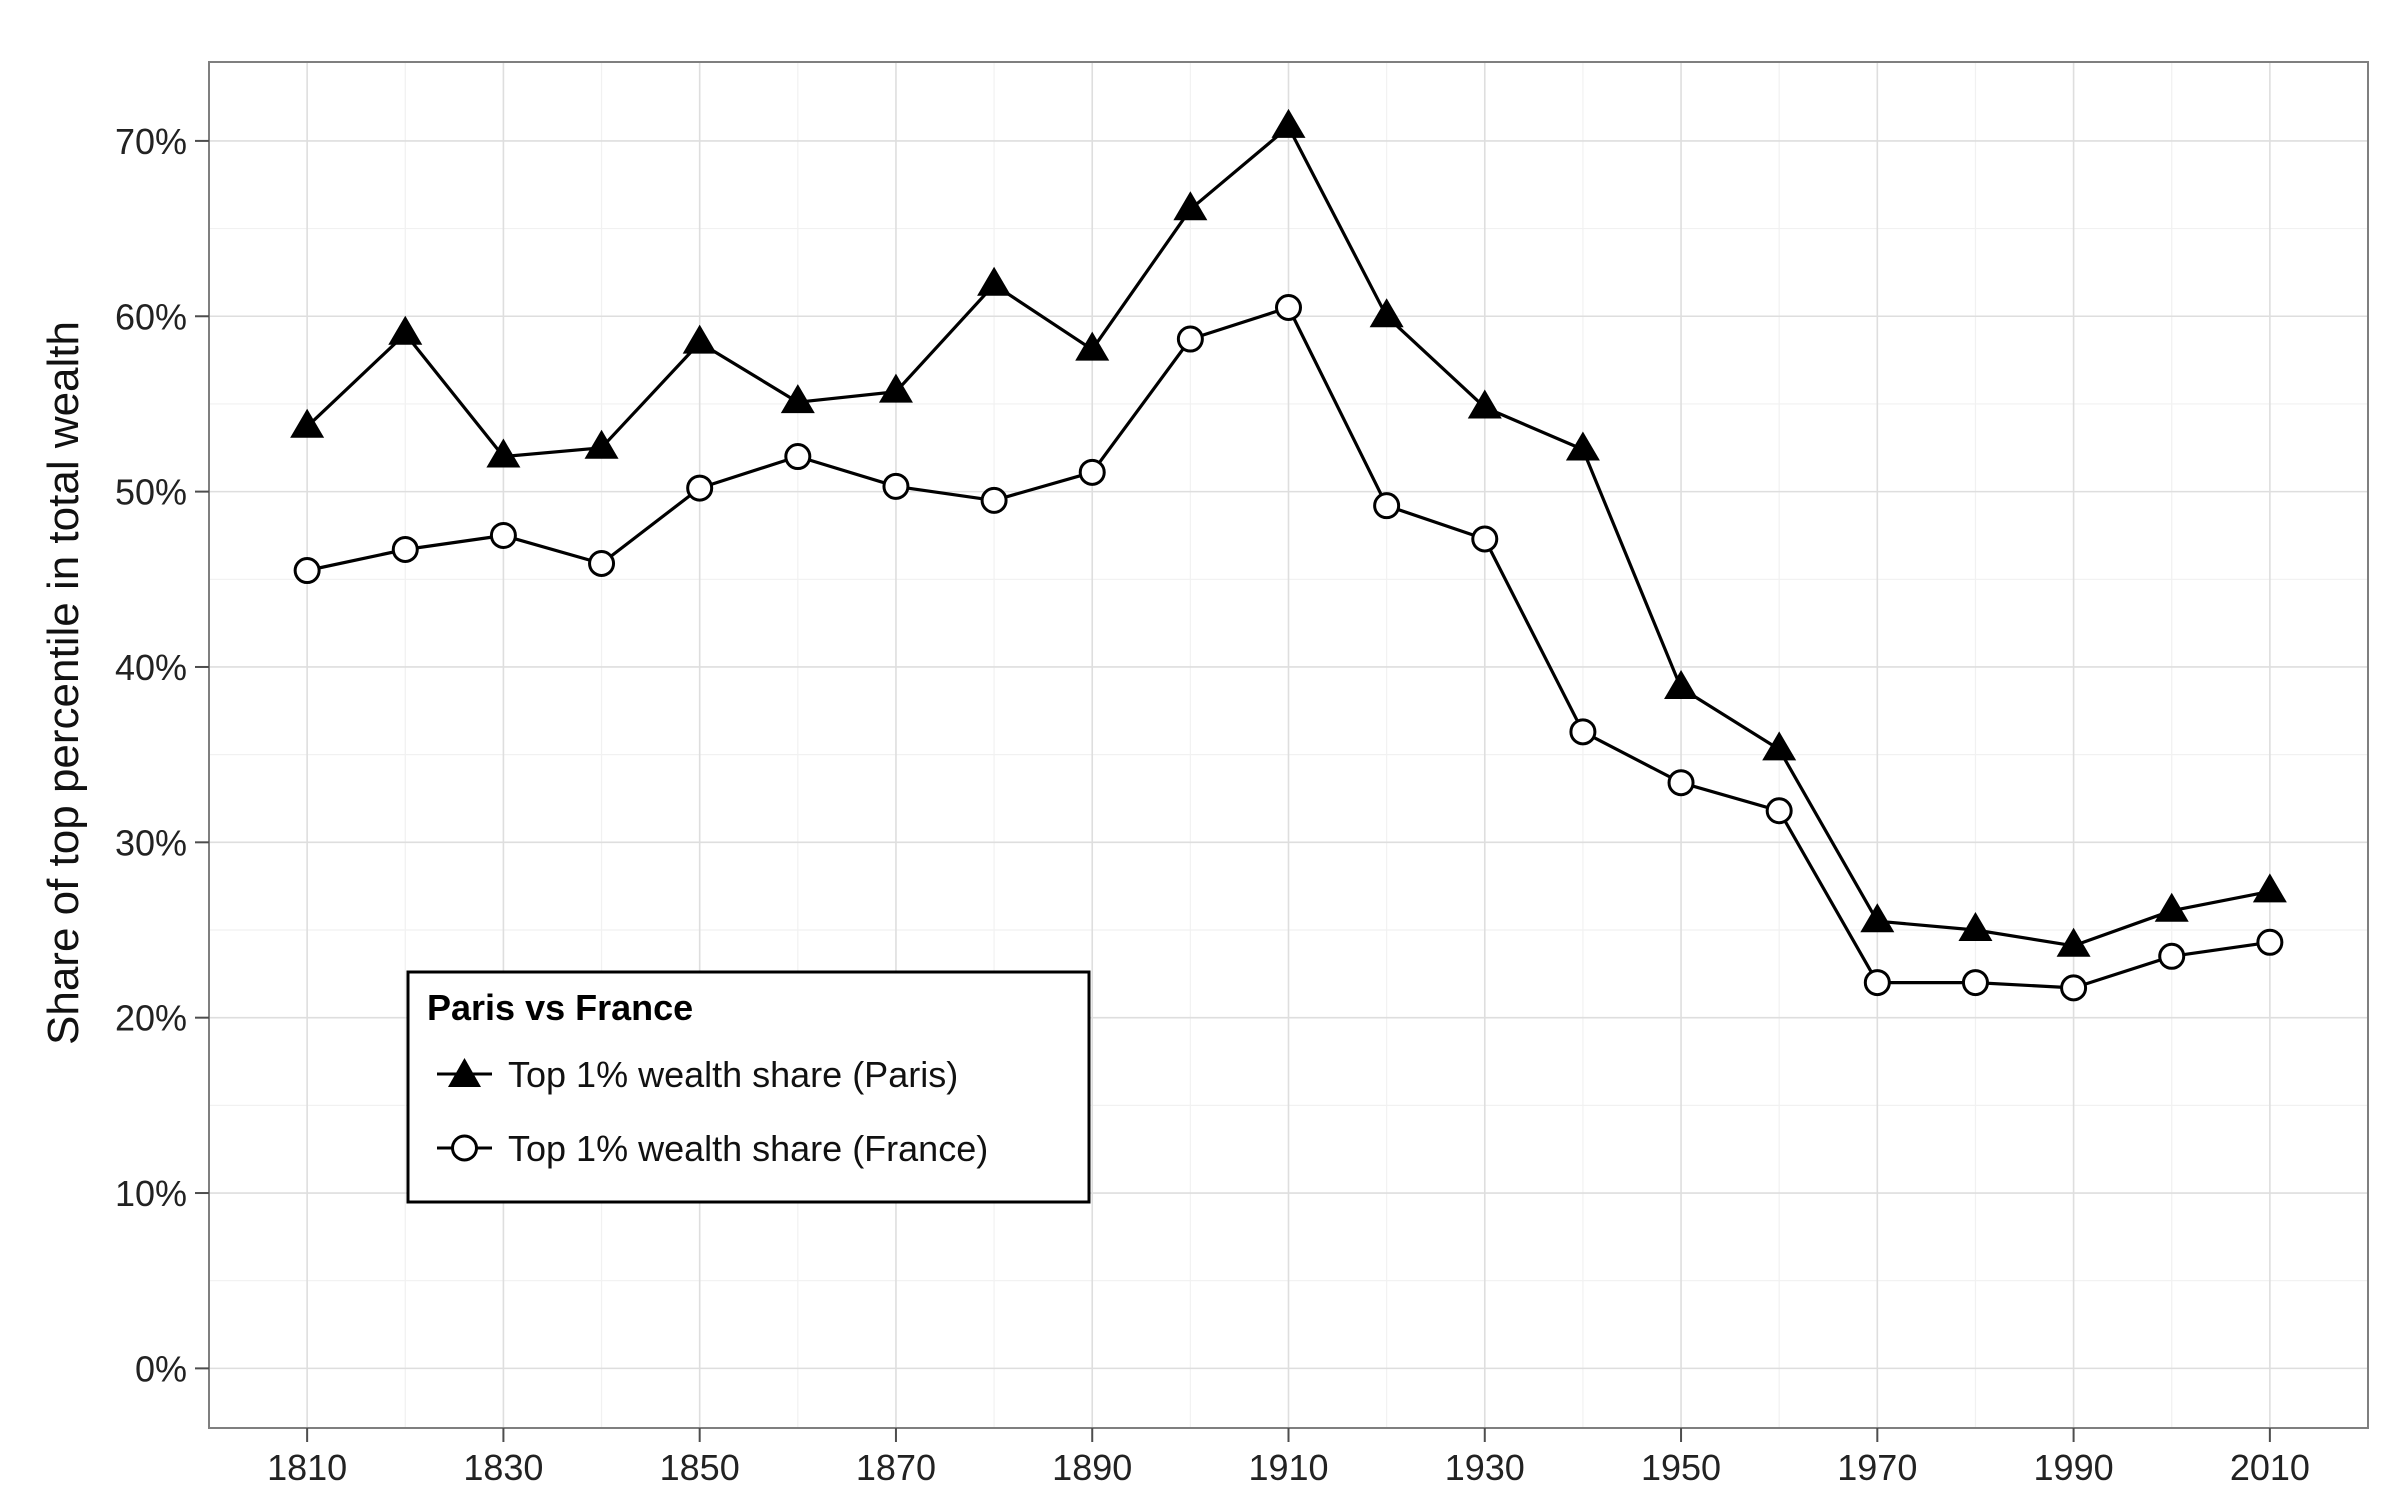 The image size is (2400, 1500). What do you see at coordinates (1092, 1467) in the screenshot?
I see `x-tick-label: 1890` at bounding box center [1092, 1467].